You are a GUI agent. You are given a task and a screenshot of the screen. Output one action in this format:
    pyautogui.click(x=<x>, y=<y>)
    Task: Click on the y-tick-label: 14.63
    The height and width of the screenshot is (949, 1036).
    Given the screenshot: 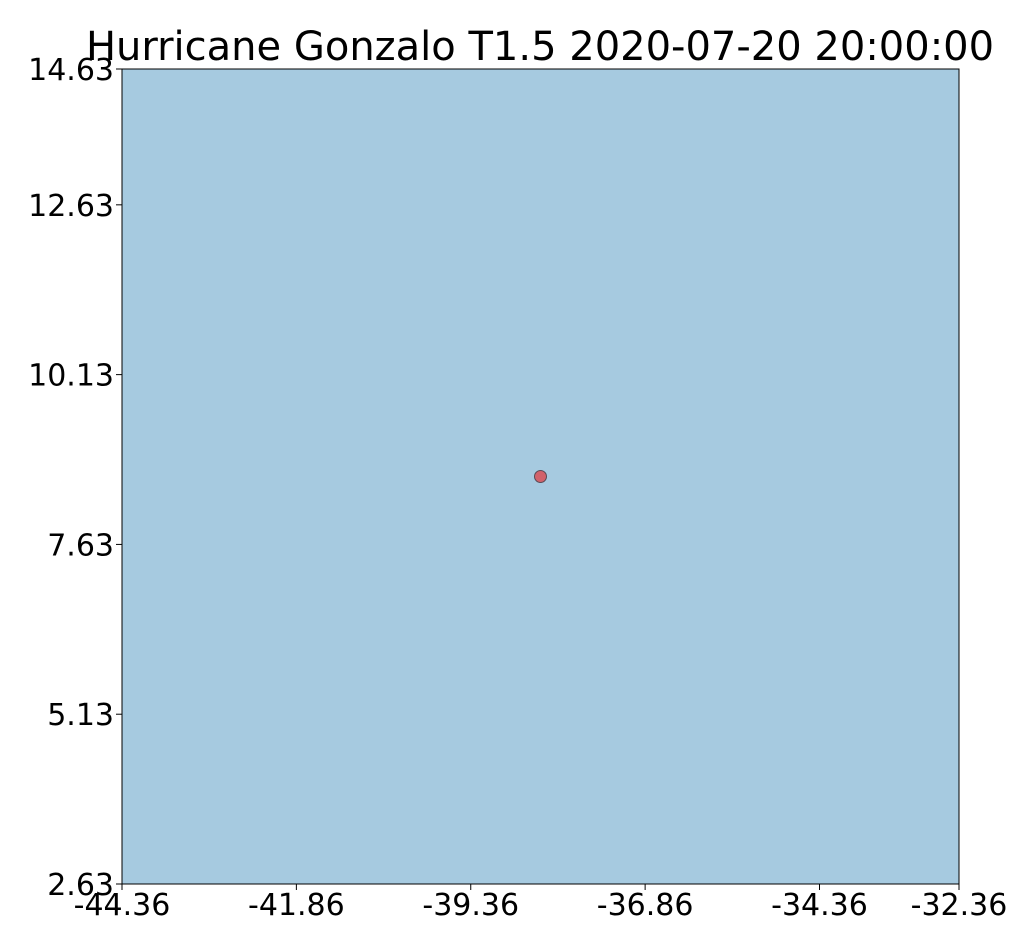 What is the action you would take?
    pyautogui.click(x=71, y=70)
    